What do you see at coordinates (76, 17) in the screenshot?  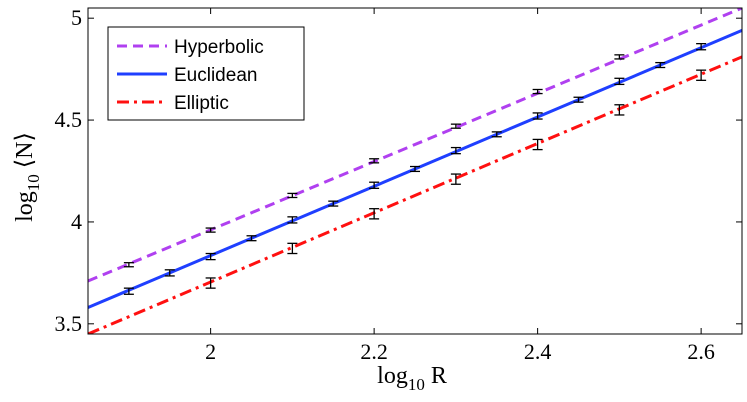 I see `y-tick-label: 5` at bounding box center [76, 17].